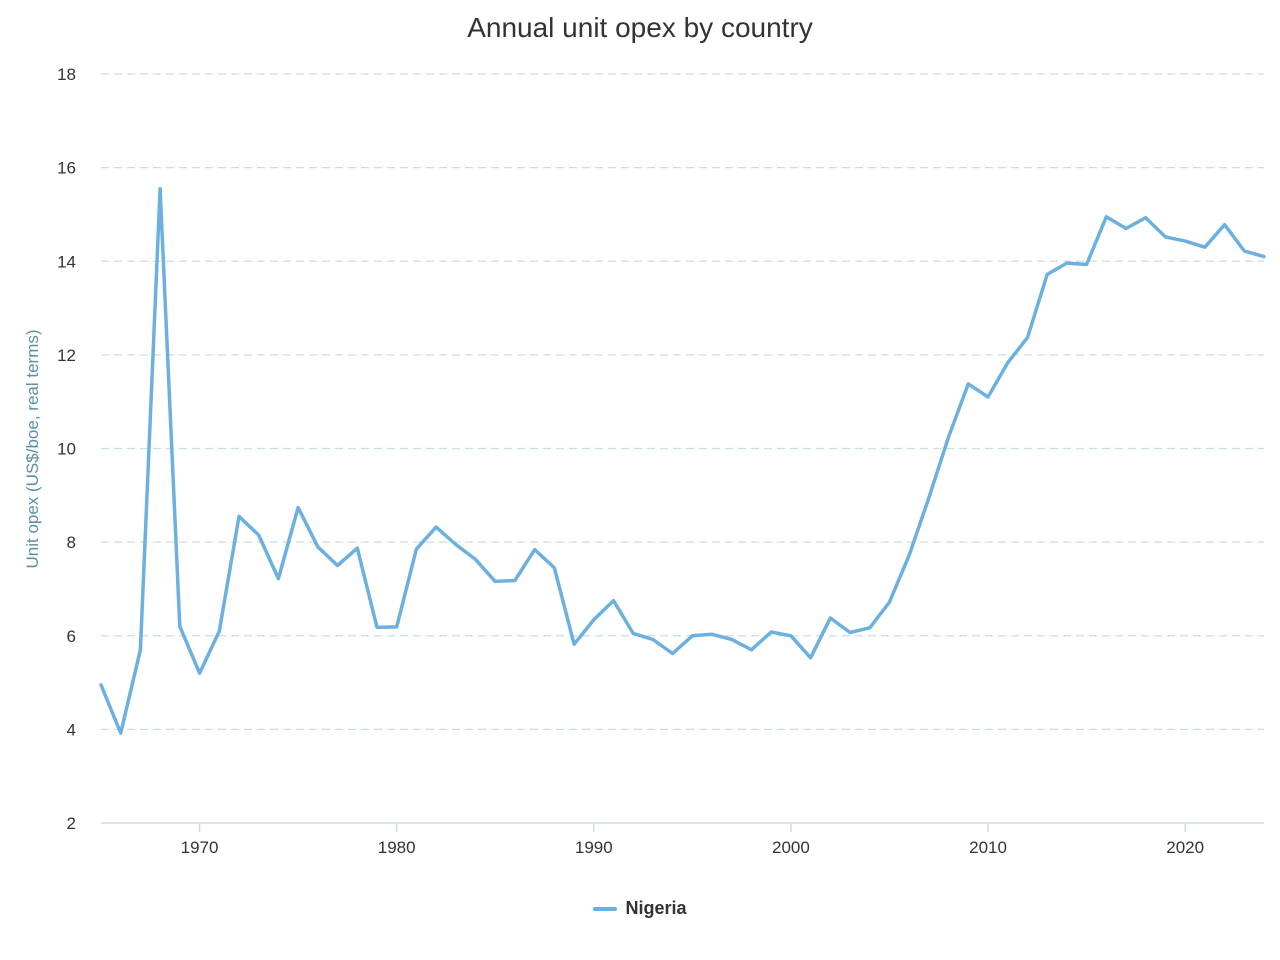  I want to click on y-tick-label: 2, so click(71, 823).